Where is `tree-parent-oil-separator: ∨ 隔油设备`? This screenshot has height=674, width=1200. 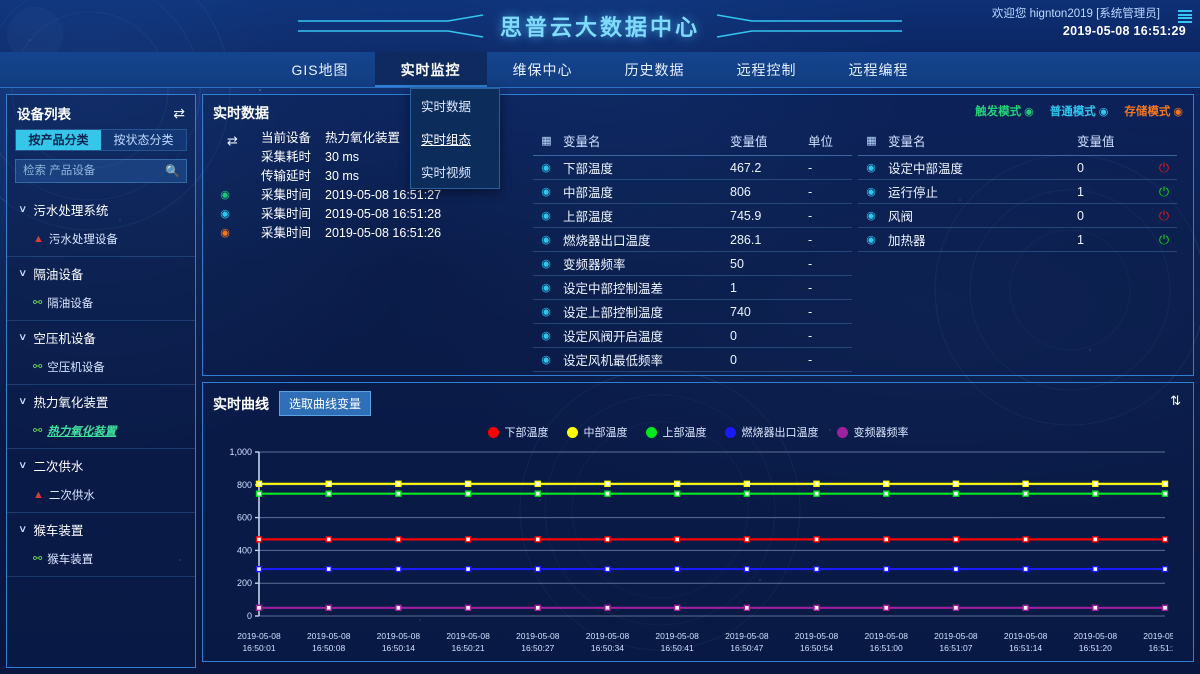 tree-parent-oil-separator: ∨ 隔油设备 is located at coordinates (101, 273).